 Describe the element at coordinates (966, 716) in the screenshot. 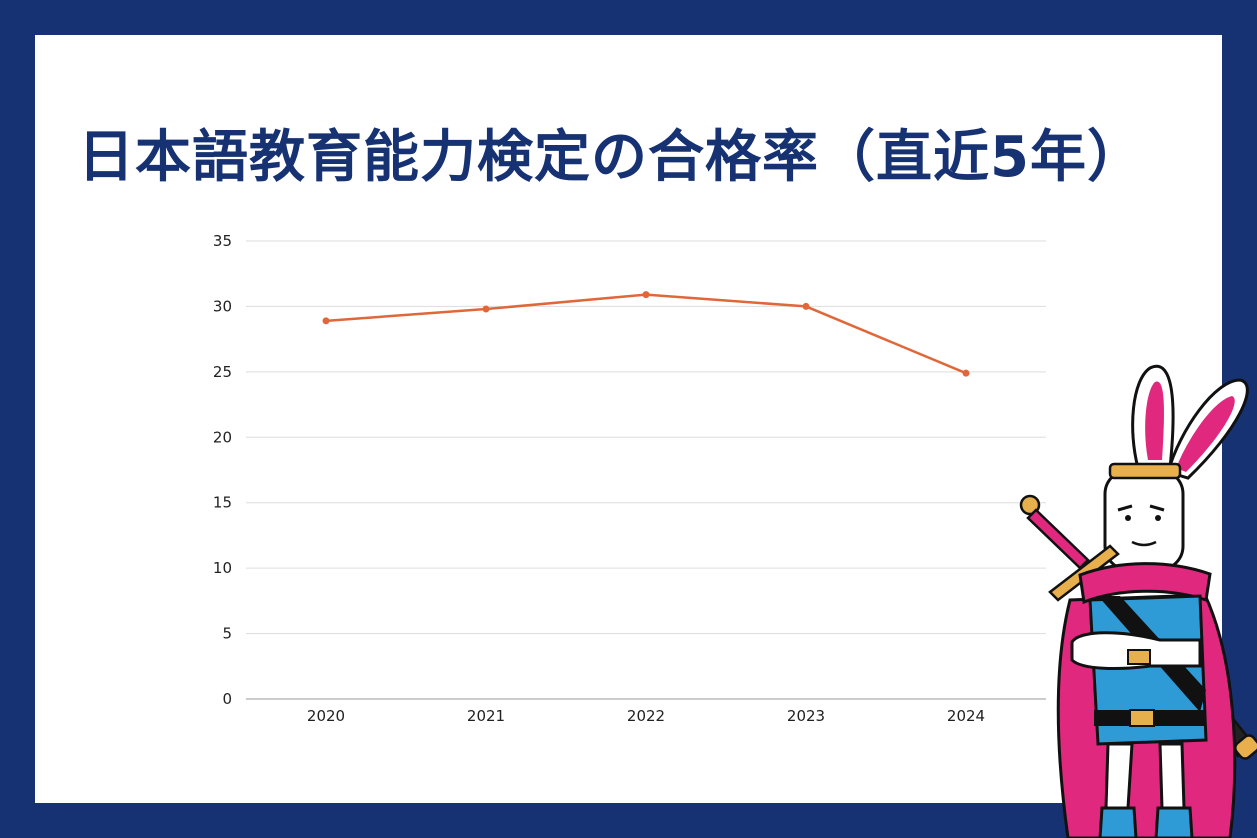

I see `x-tick-label: 2024` at that location.